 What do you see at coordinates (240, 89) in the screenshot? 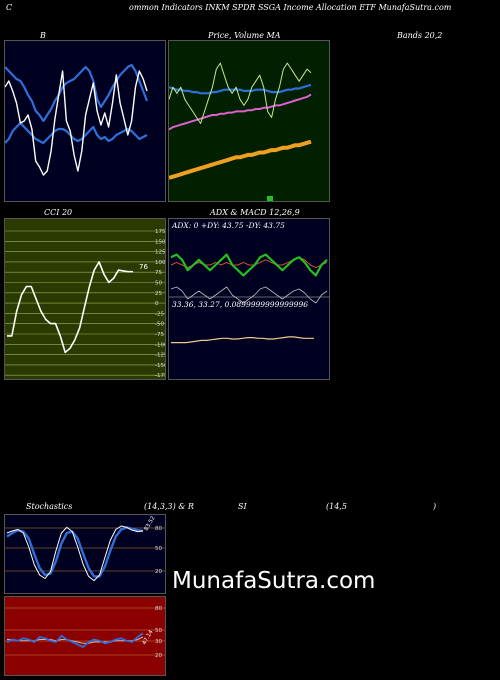
I see `ma-fast-line` at bounding box center [240, 89].